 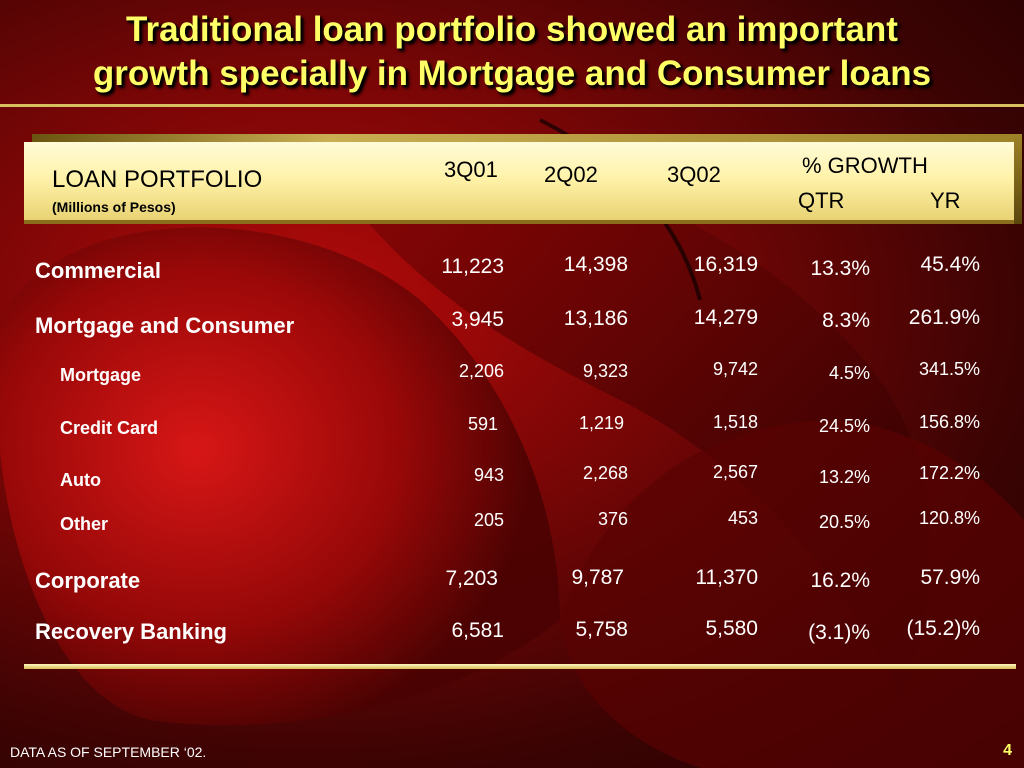 What do you see at coordinates (595, 318) in the screenshot?
I see `cell-mortgage-consumer-2q02: 13,186` at bounding box center [595, 318].